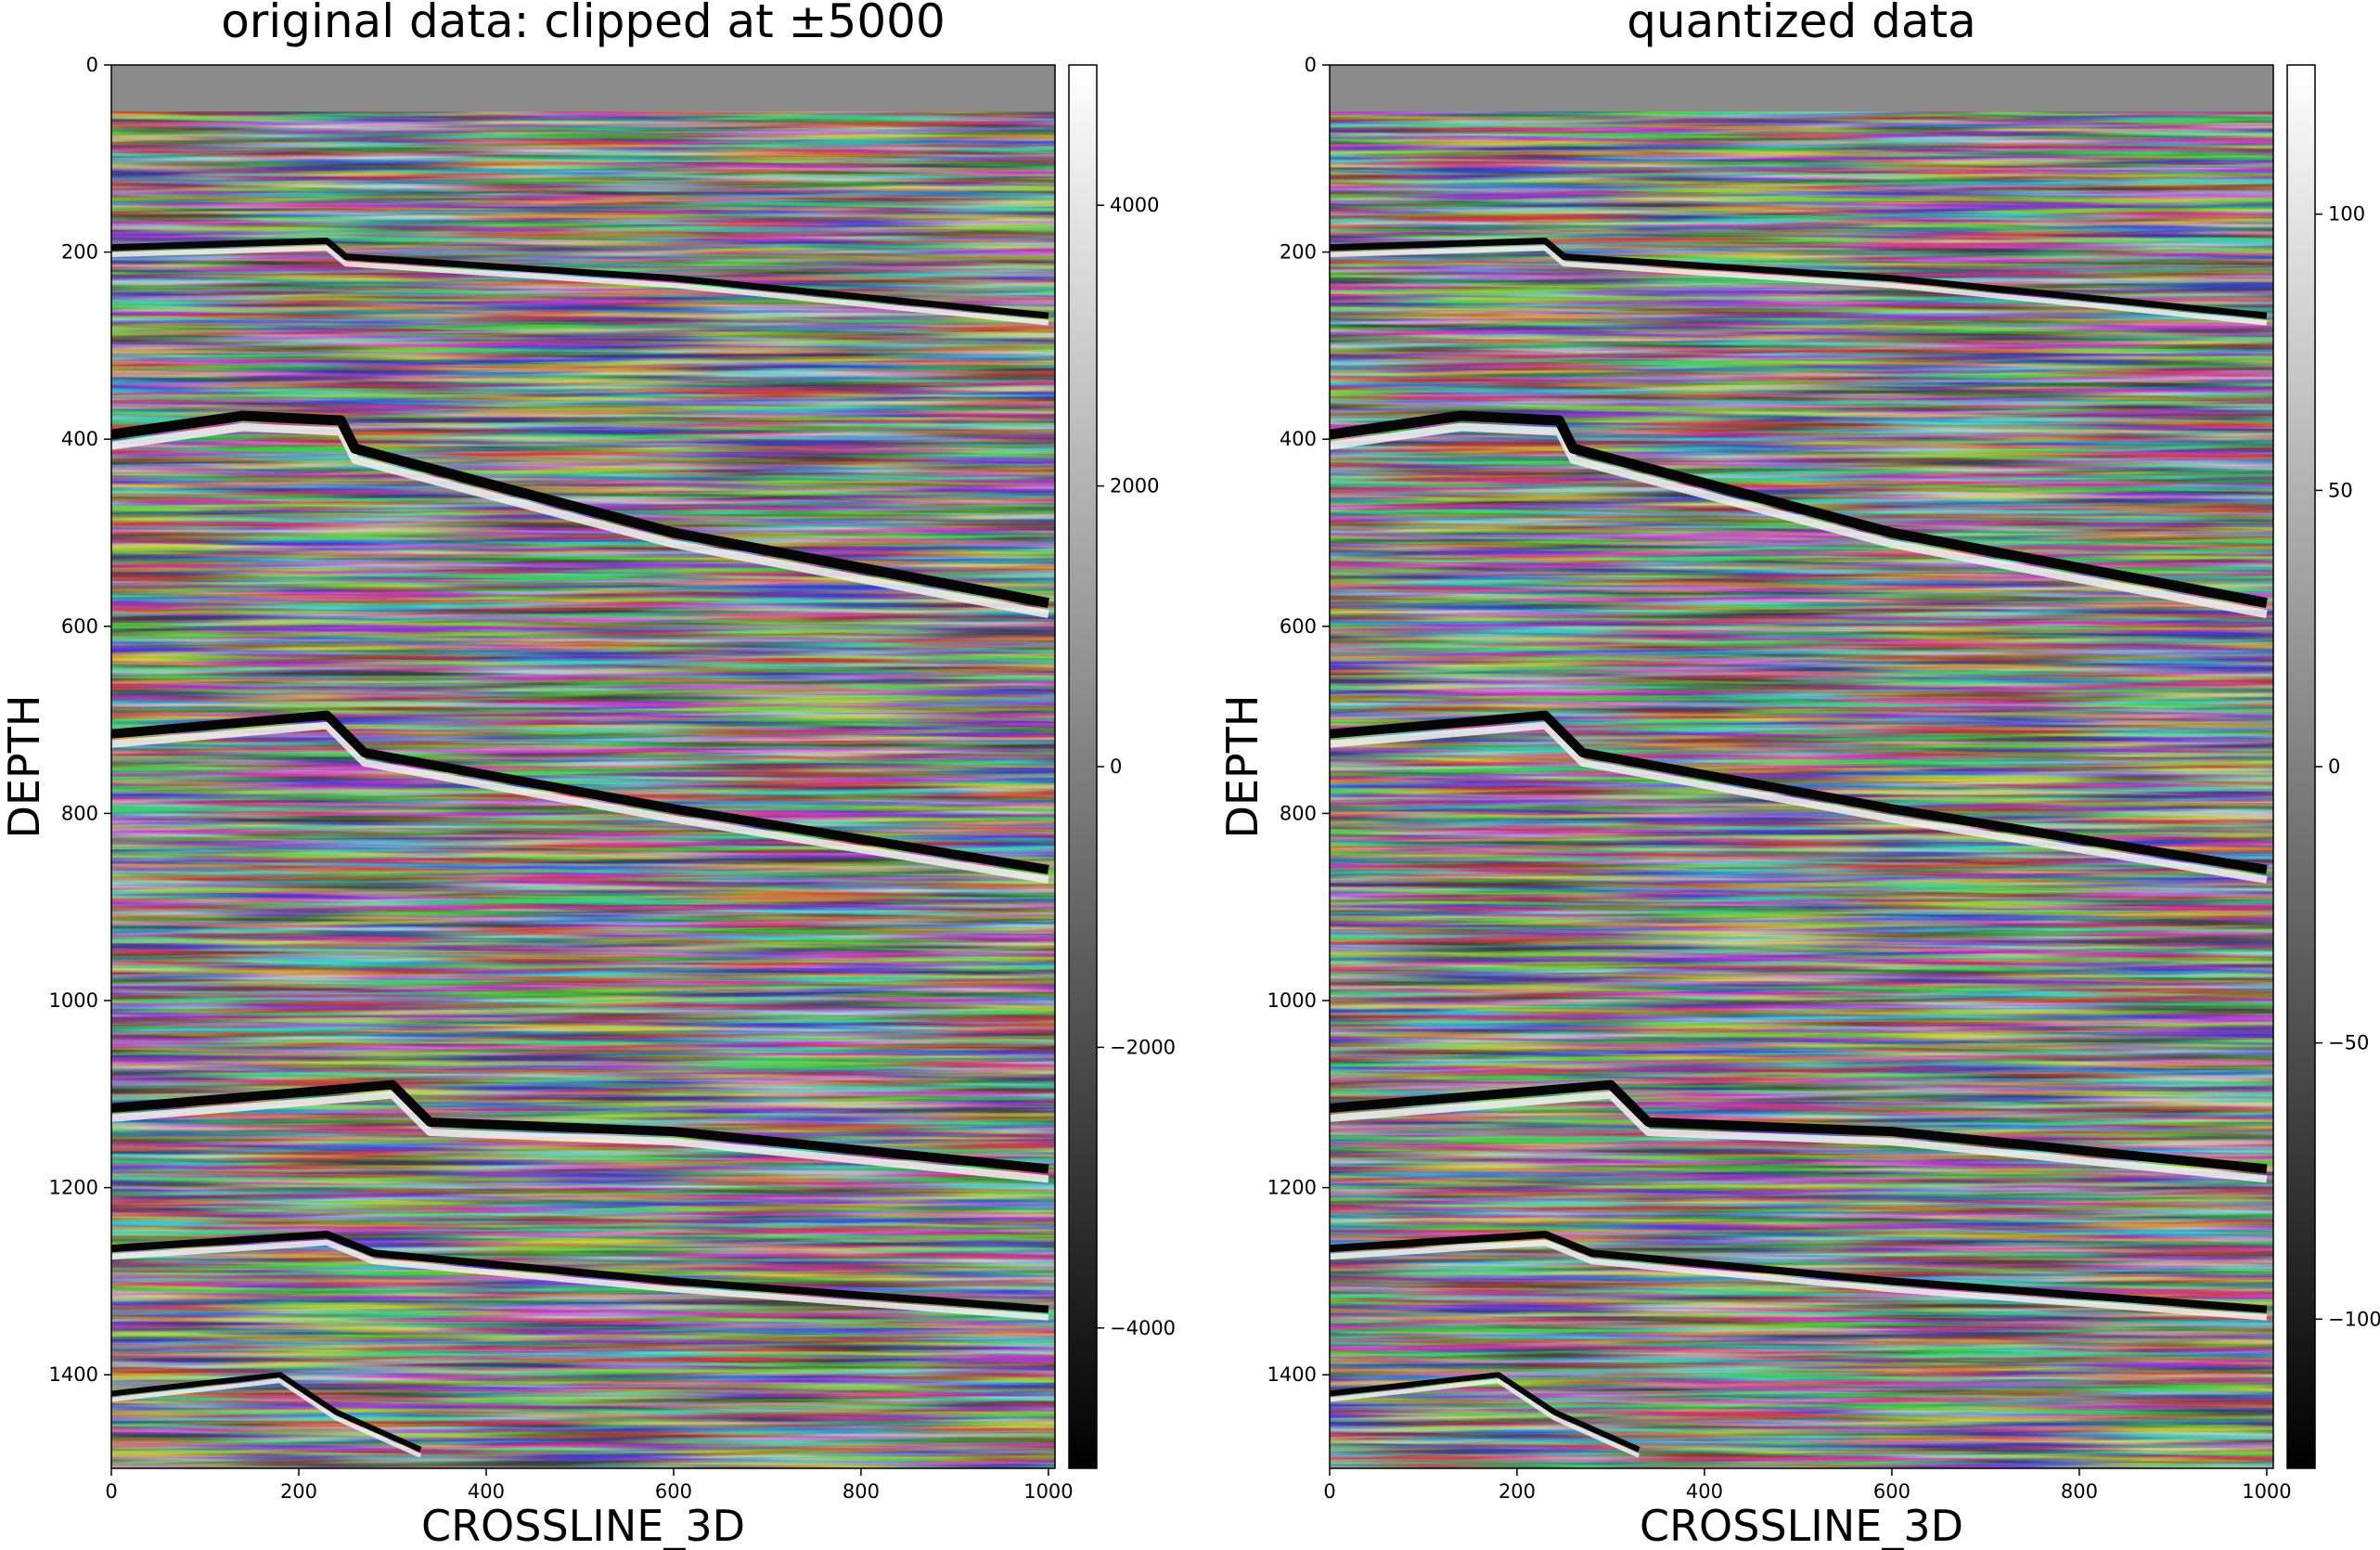 The image size is (2380, 1550). Describe the element at coordinates (1143, 1328) in the screenshot. I see `colorbar-tick-label: −4000` at that location.